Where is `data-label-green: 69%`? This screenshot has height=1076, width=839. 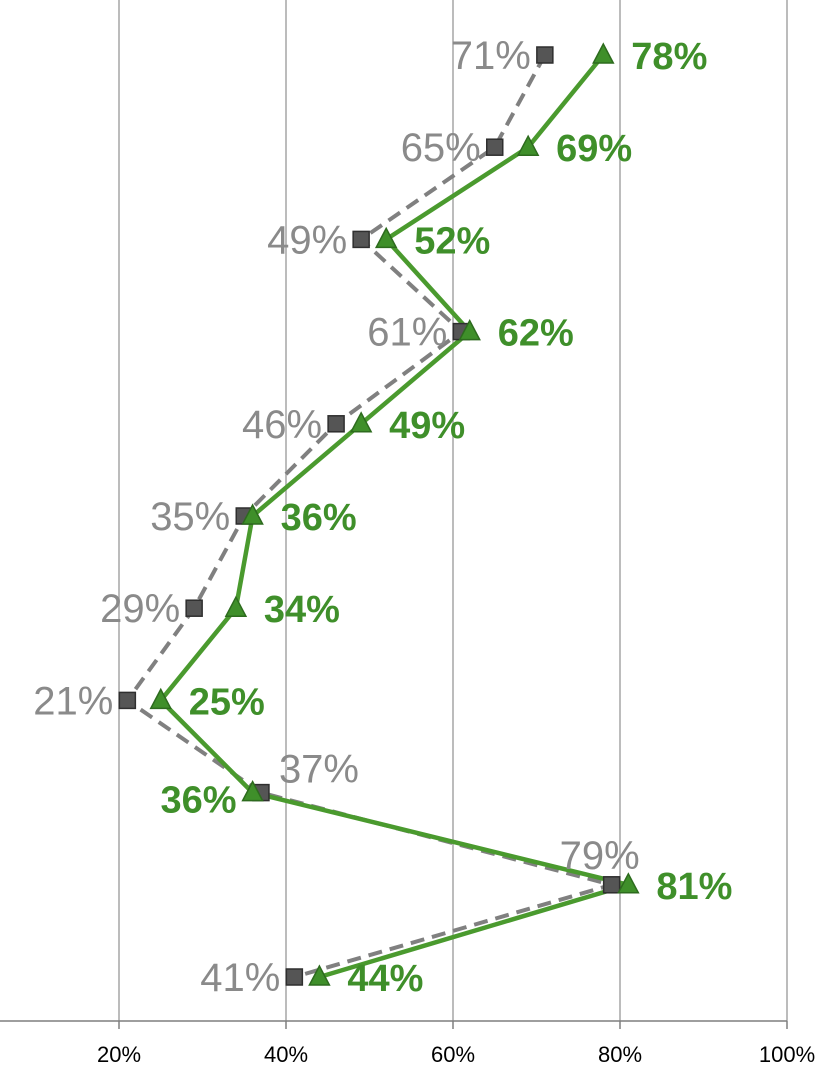
data-label-green: 69% is located at coordinates (594, 149).